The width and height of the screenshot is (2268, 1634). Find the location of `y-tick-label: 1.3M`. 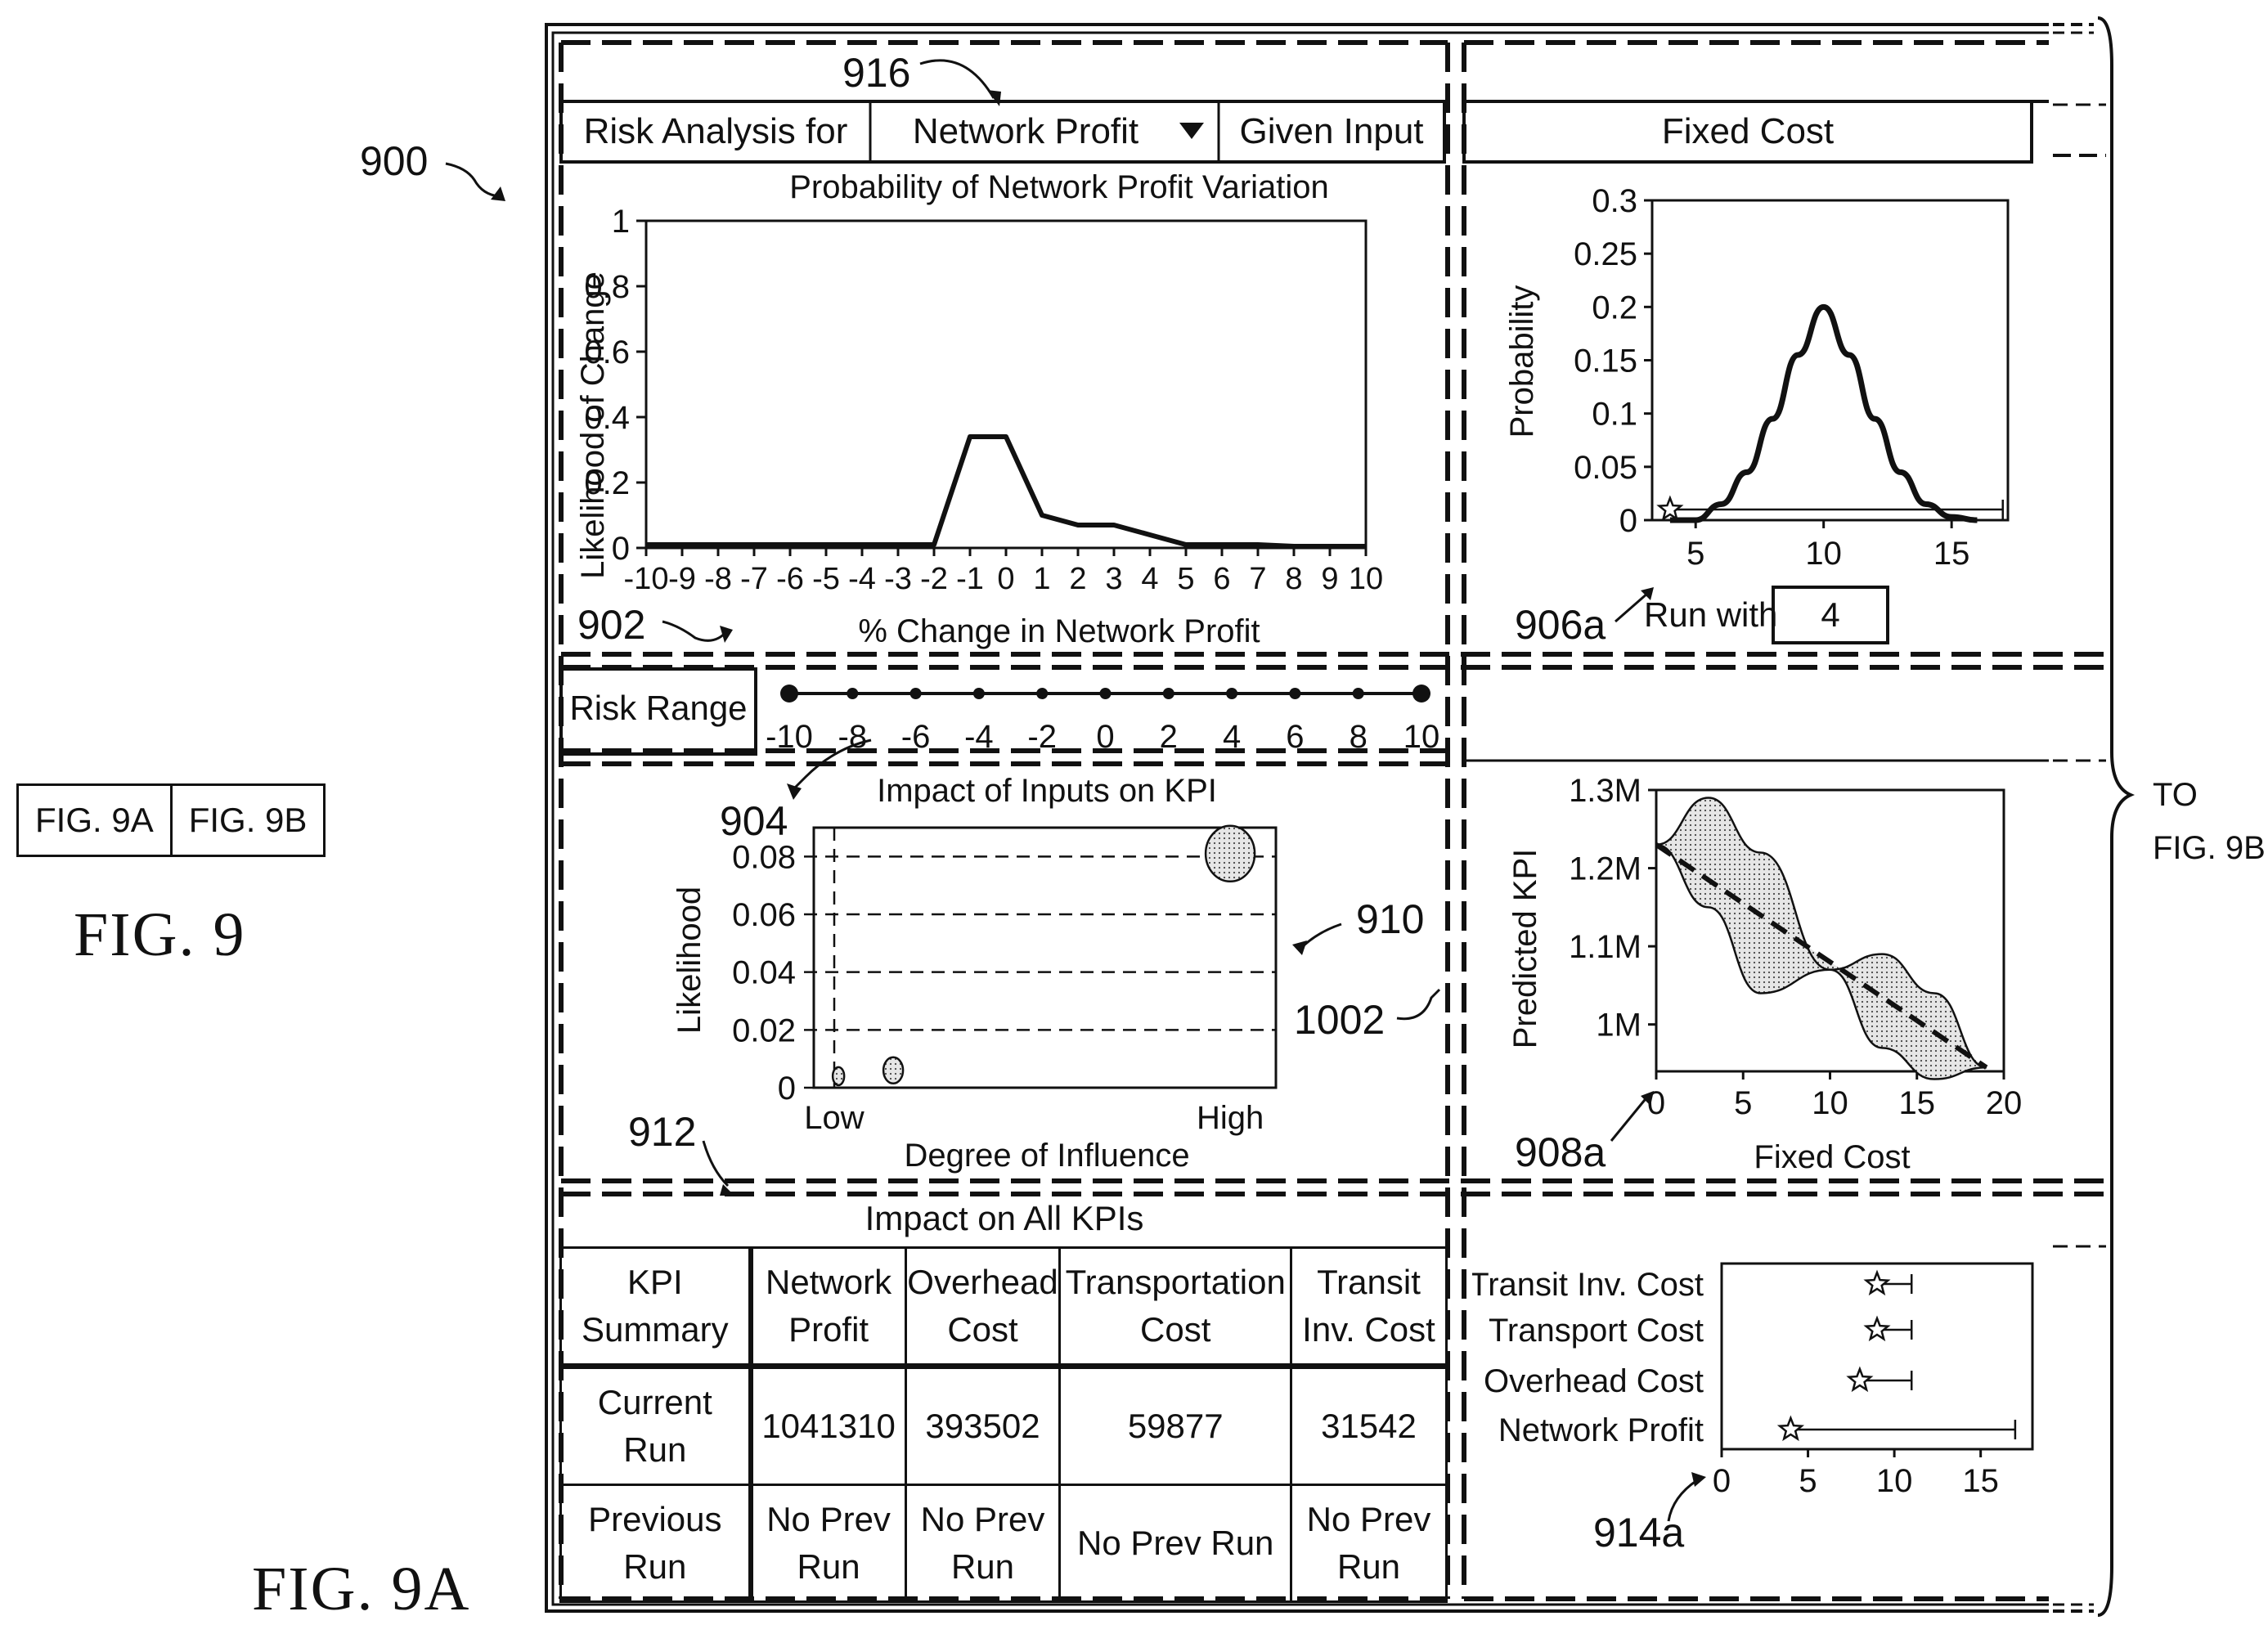

y-tick-label: 1.3M is located at coordinates (1605, 791).